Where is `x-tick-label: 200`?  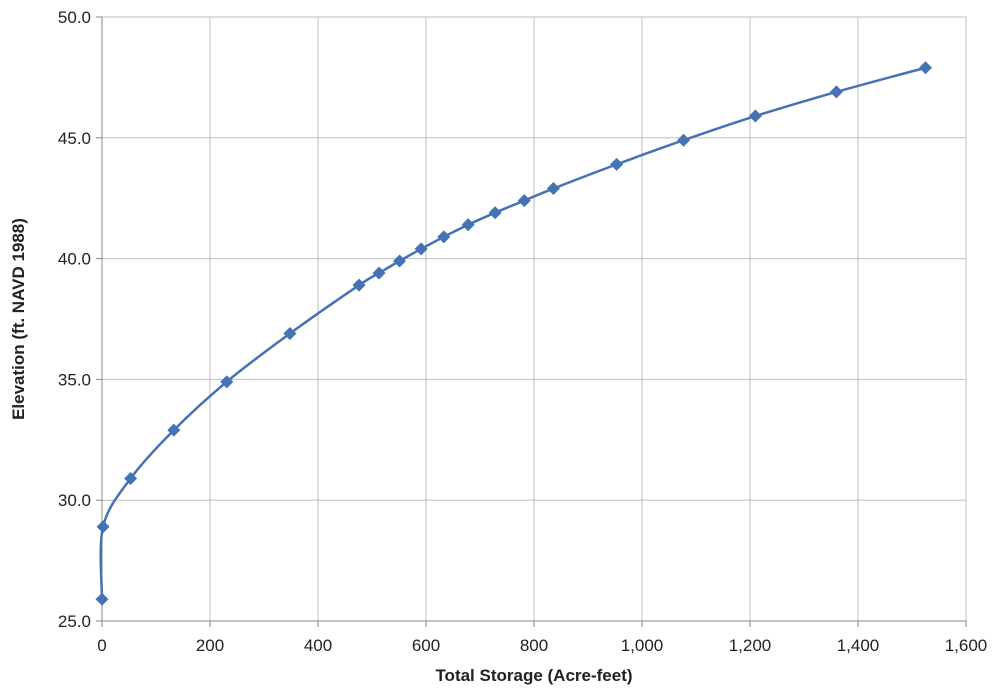
x-tick-label: 200 is located at coordinates (210, 645).